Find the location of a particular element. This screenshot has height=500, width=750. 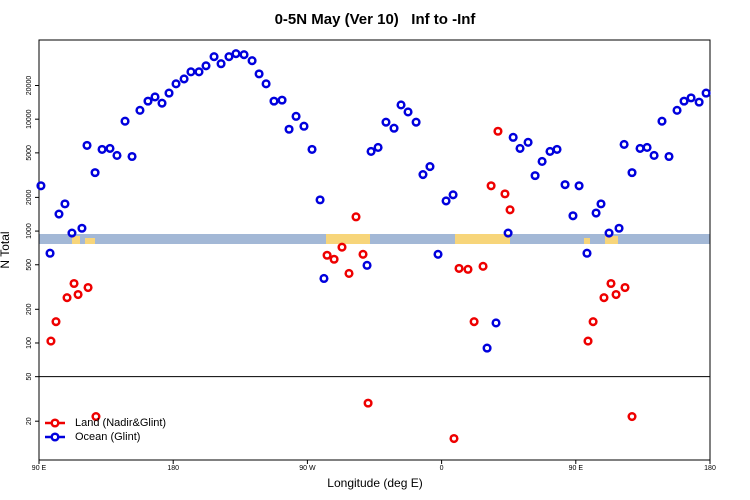

legend-label: Land (Nadir&Glint) is located at coordinates (120, 423).